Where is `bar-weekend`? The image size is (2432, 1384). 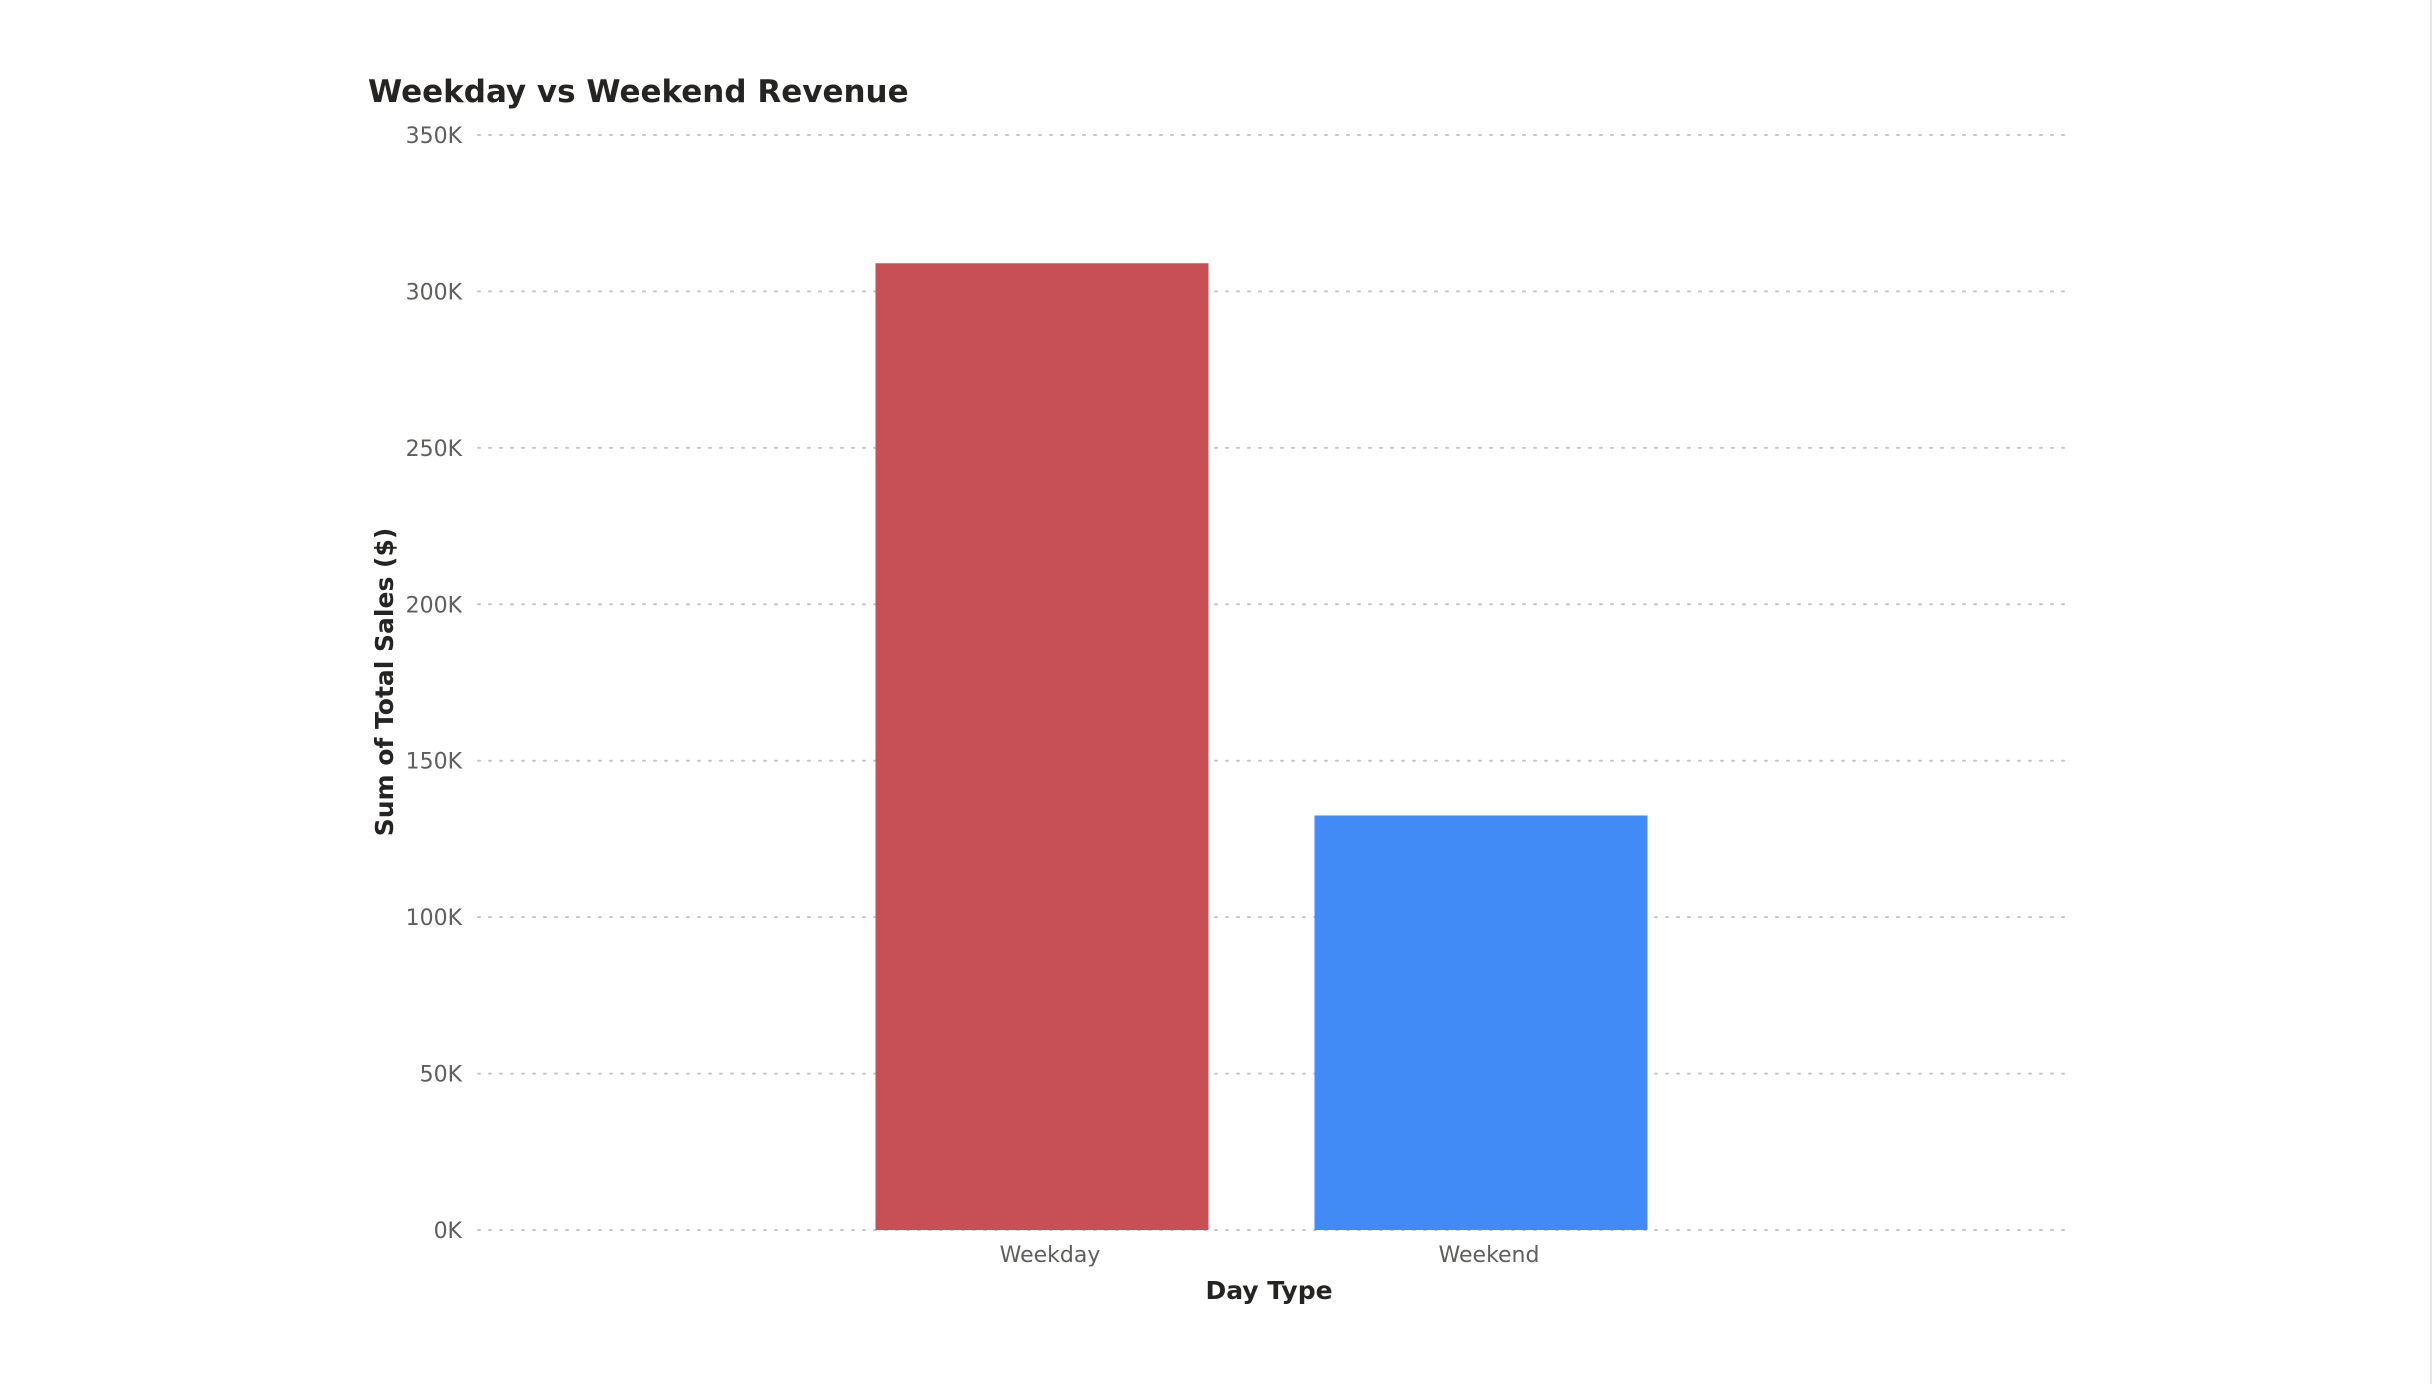 bar-weekend is located at coordinates (1481, 1022).